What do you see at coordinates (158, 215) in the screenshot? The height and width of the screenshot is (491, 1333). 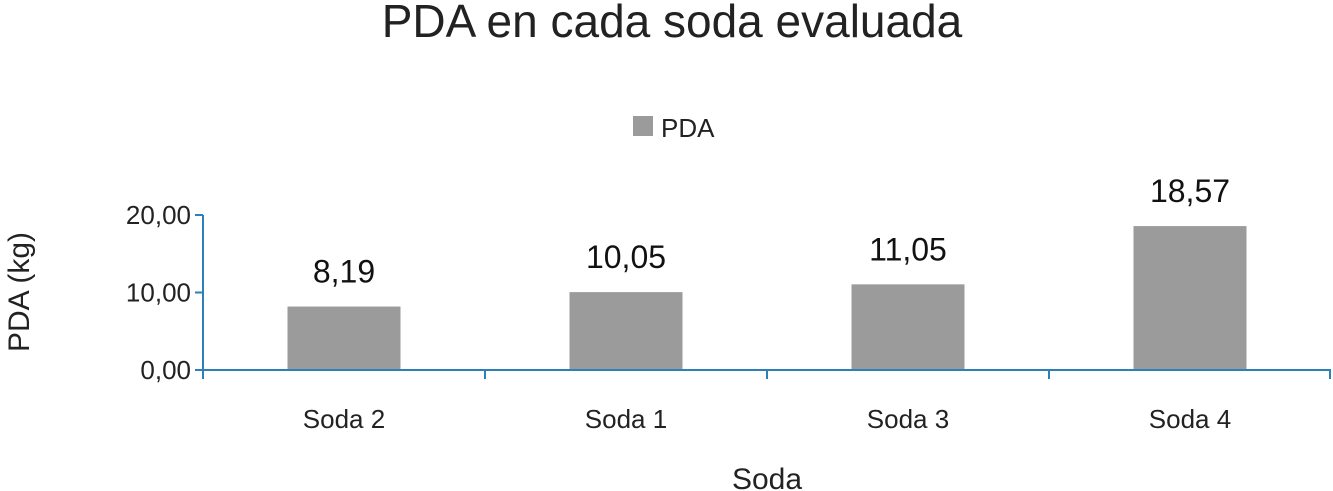 I see `y-tick-label: 20,00` at bounding box center [158, 215].